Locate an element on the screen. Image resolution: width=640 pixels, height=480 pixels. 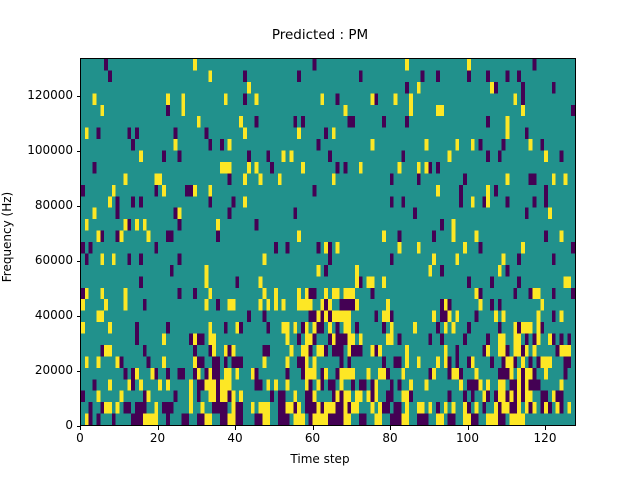
y-tick-label: 60000 is located at coordinates (53, 259).